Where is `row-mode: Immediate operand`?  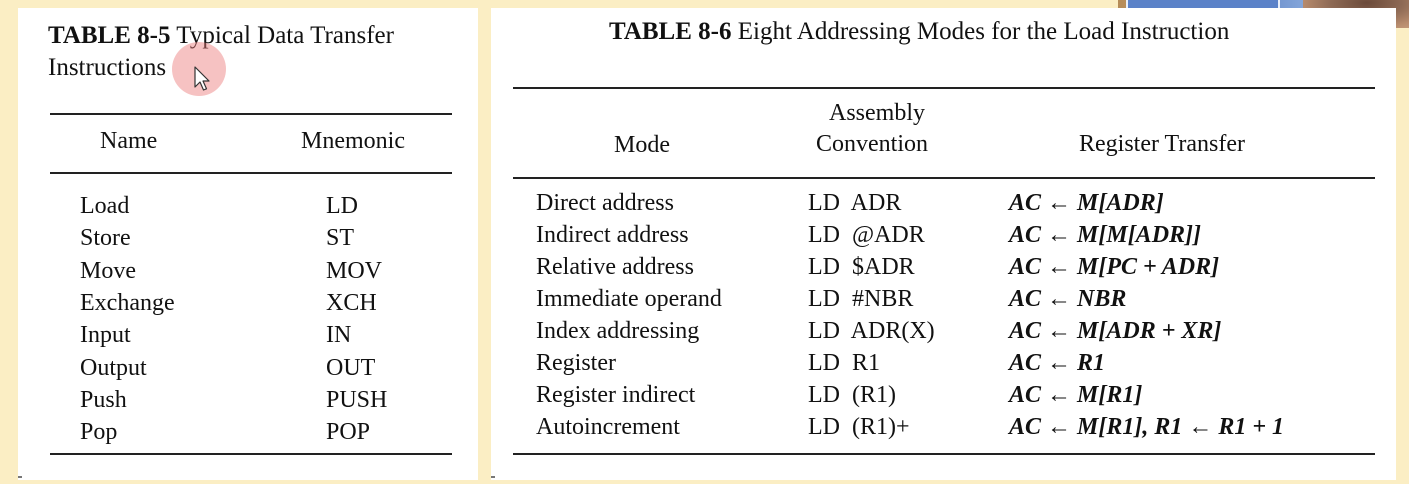 row-mode: Immediate operand is located at coordinates (629, 299).